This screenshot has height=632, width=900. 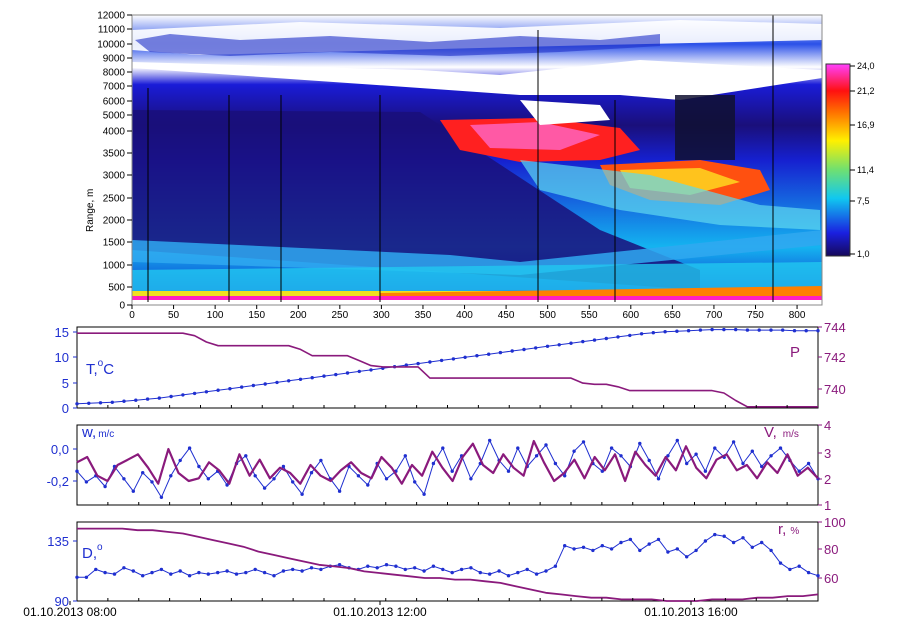 I want to click on heatmap-y-tick-label: 4000, so click(x=114, y=132).